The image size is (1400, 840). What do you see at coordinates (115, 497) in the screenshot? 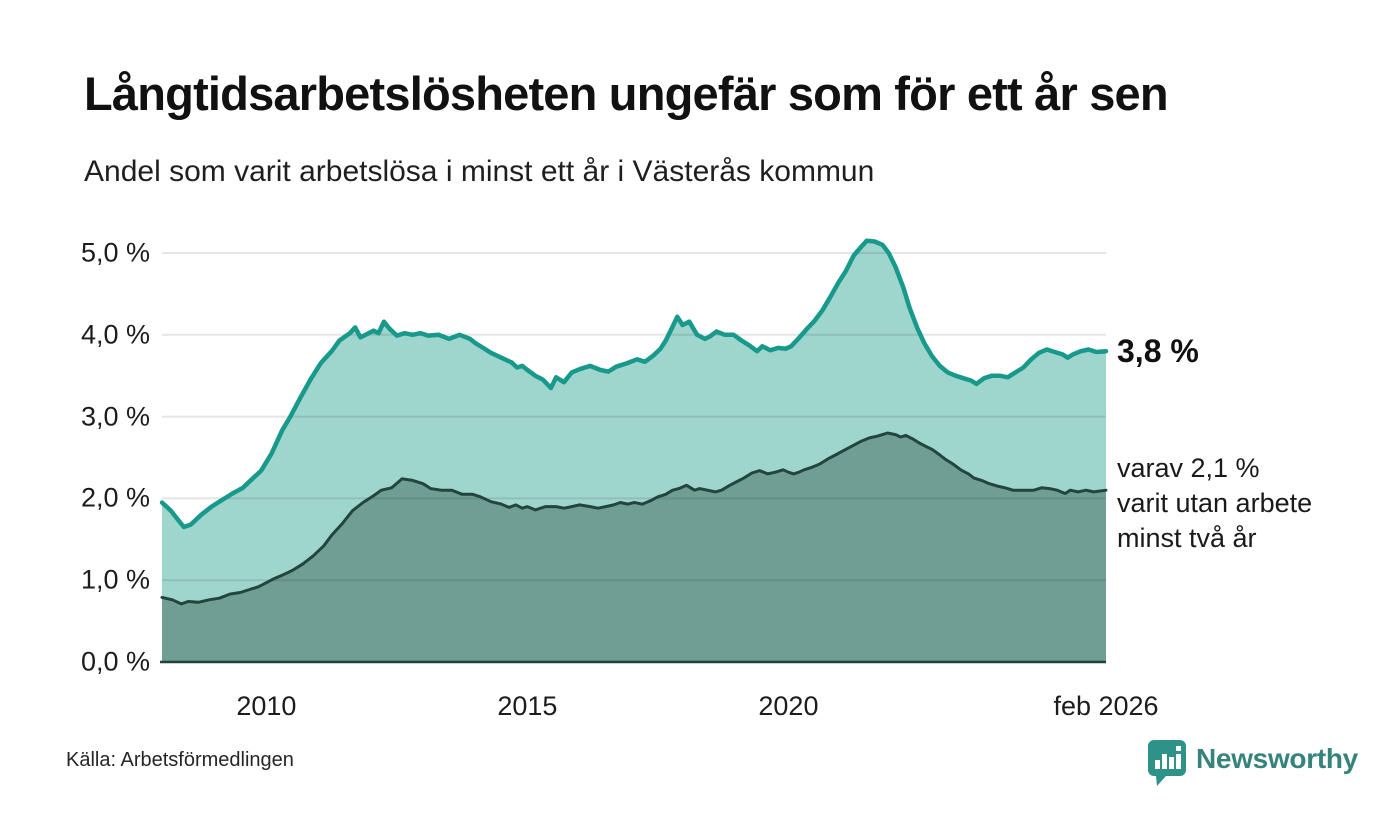
I see `y-tick-label: 2,0 %` at bounding box center [115, 497].